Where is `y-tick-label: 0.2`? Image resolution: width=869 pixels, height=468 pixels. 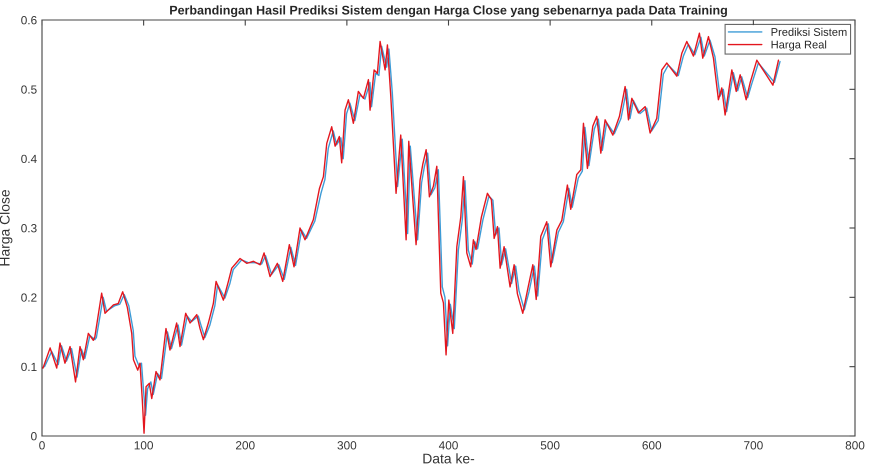
y-tick-label: 0.2 is located at coordinates (29, 297).